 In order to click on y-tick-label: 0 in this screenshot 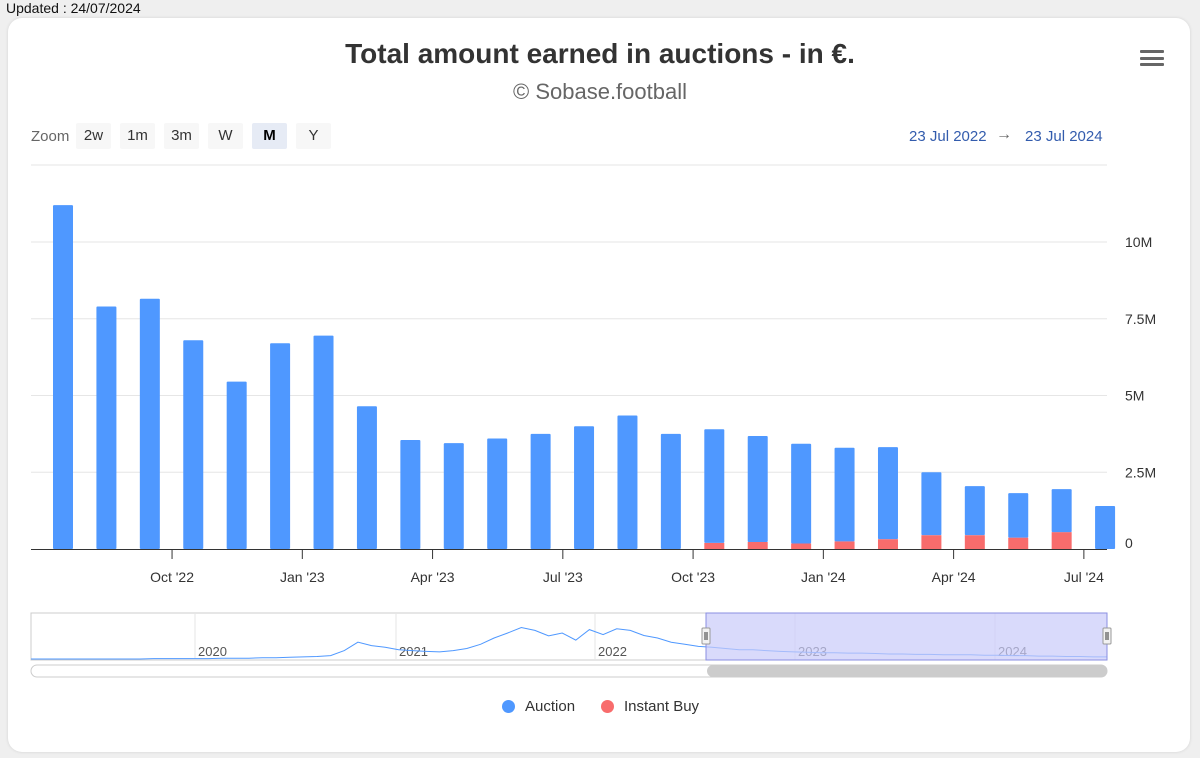, I will do `click(1129, 543)`.